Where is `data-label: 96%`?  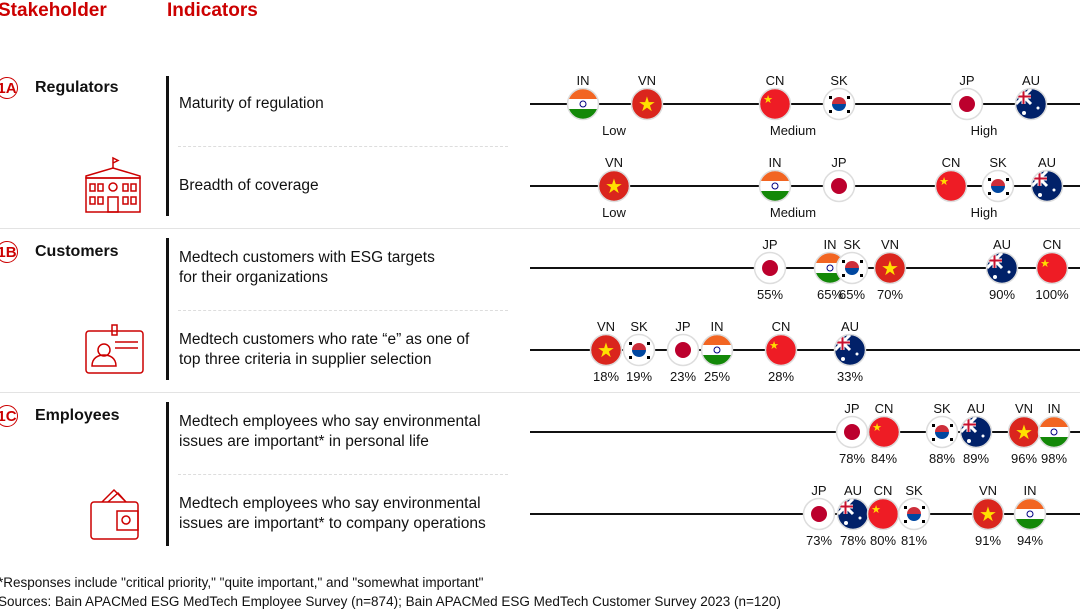 data-label: 96% is located at coordinates (1024, 458).